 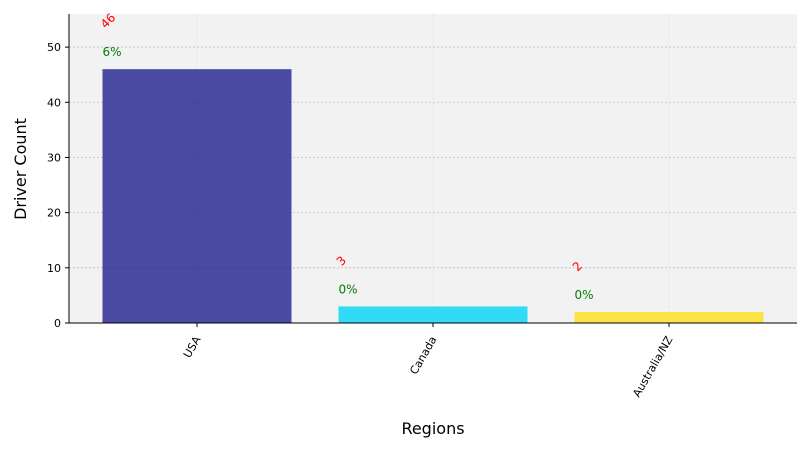 What do you see at coordinates (58, 185) in the screenshot?
I see `y-ticks-group: 0 10 20 30 40 50` at bounding box center [58, 185].